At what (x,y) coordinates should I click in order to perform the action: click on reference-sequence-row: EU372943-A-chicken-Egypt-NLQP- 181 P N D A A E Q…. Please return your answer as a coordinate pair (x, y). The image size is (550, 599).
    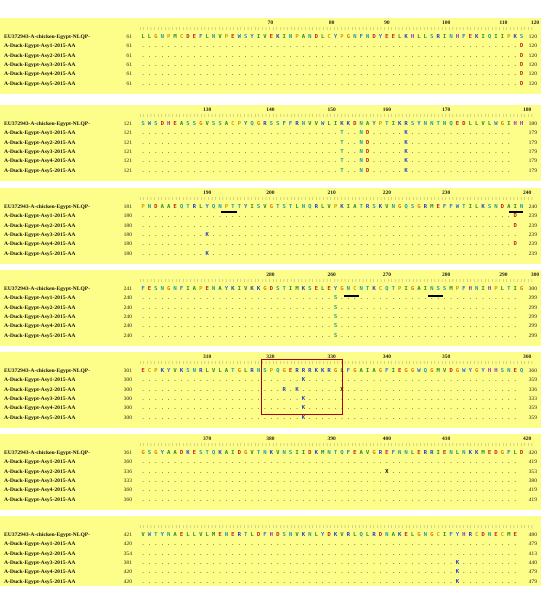
    Looking at the image, I should click on (270, 207).